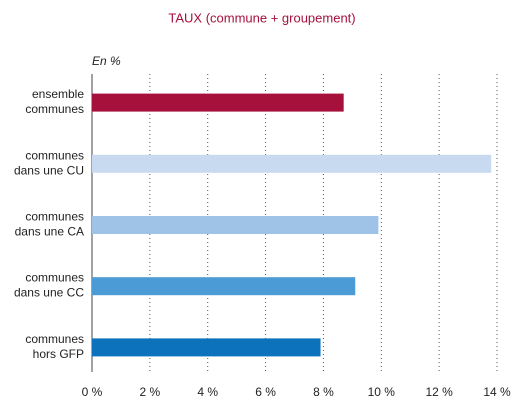 This screenshot has width=517, height=402. I want to click on y-tick-label: communes dans une CA, so click(49, 224).